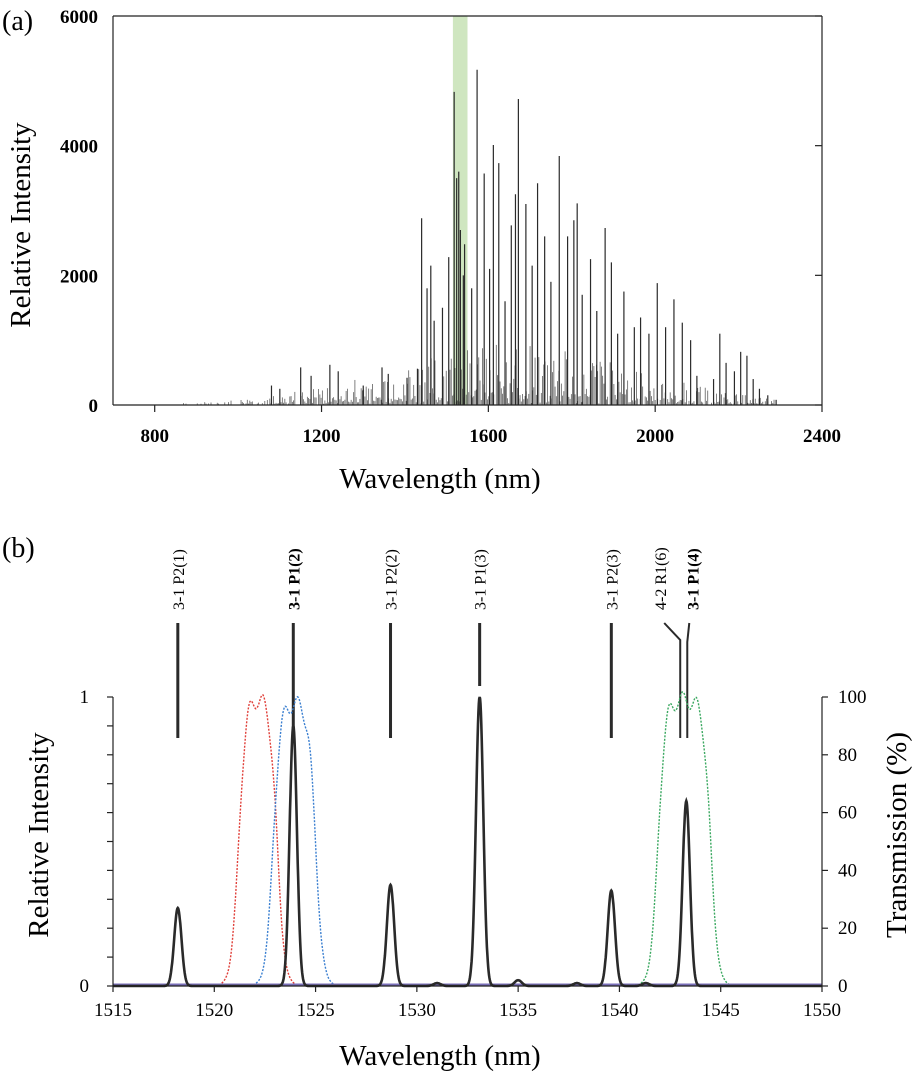  I want to click on x-tick-label: 1525, so click(316, 1010).